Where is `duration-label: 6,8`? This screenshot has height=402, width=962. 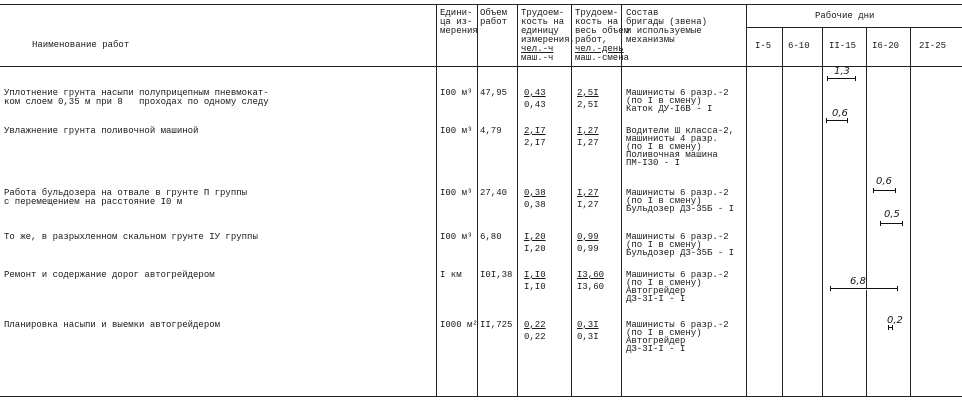 duration-label: 6,8 is located at coordinates (858, 281).